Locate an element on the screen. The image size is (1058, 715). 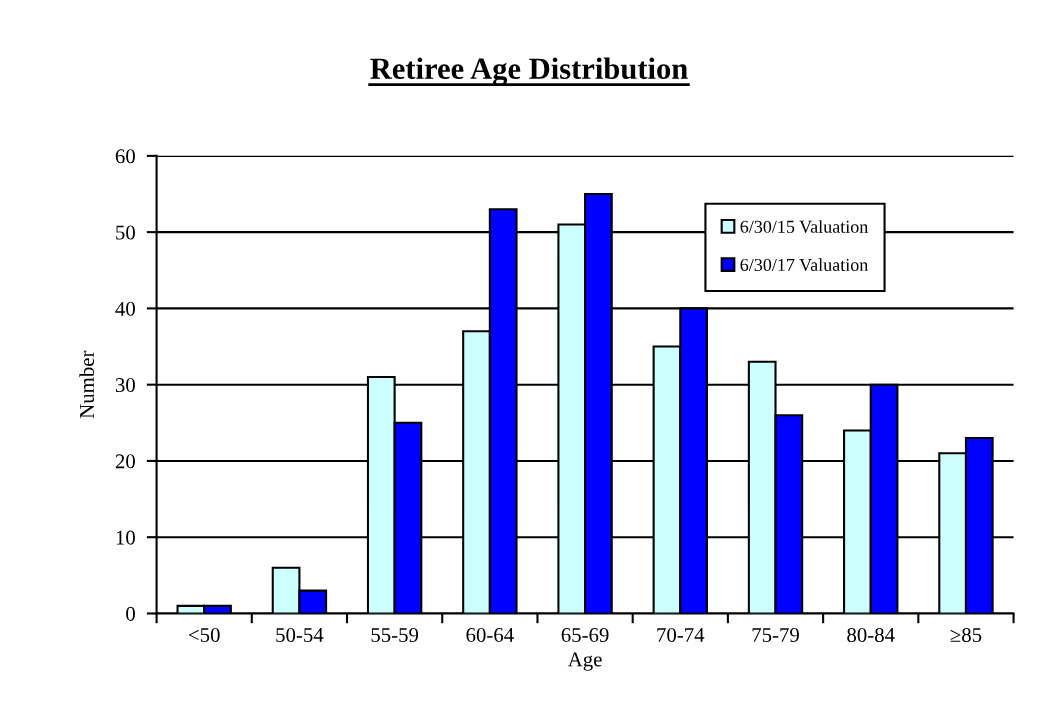
y-tick-label: 50 is located at coordinates (125, 232).